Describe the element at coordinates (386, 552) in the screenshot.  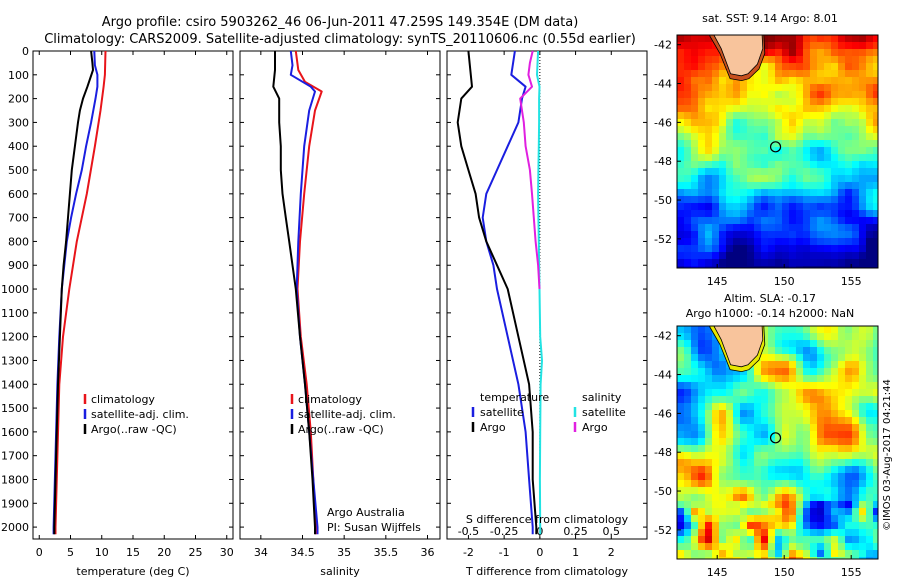
I see `salinity-xtick-label: 35.5` at that location.